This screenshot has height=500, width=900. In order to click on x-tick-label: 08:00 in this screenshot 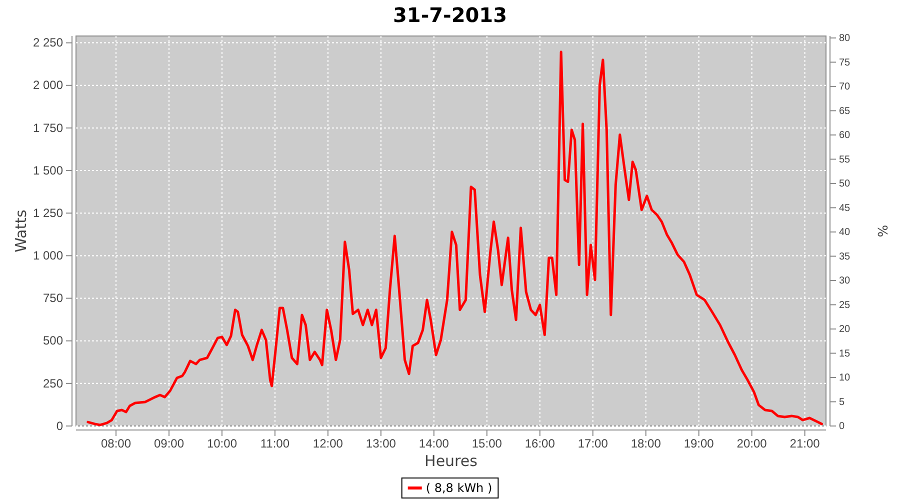, I will do `click(116, 443)`.